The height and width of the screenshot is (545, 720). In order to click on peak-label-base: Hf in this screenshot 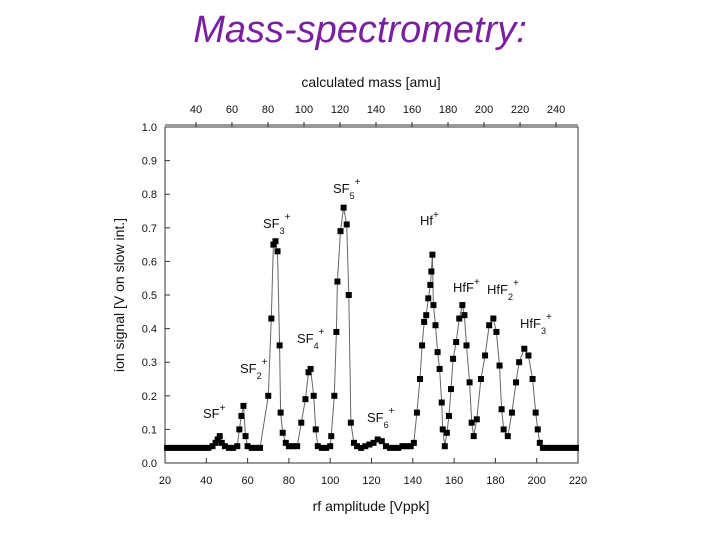, I will do `click(426, 220)`.